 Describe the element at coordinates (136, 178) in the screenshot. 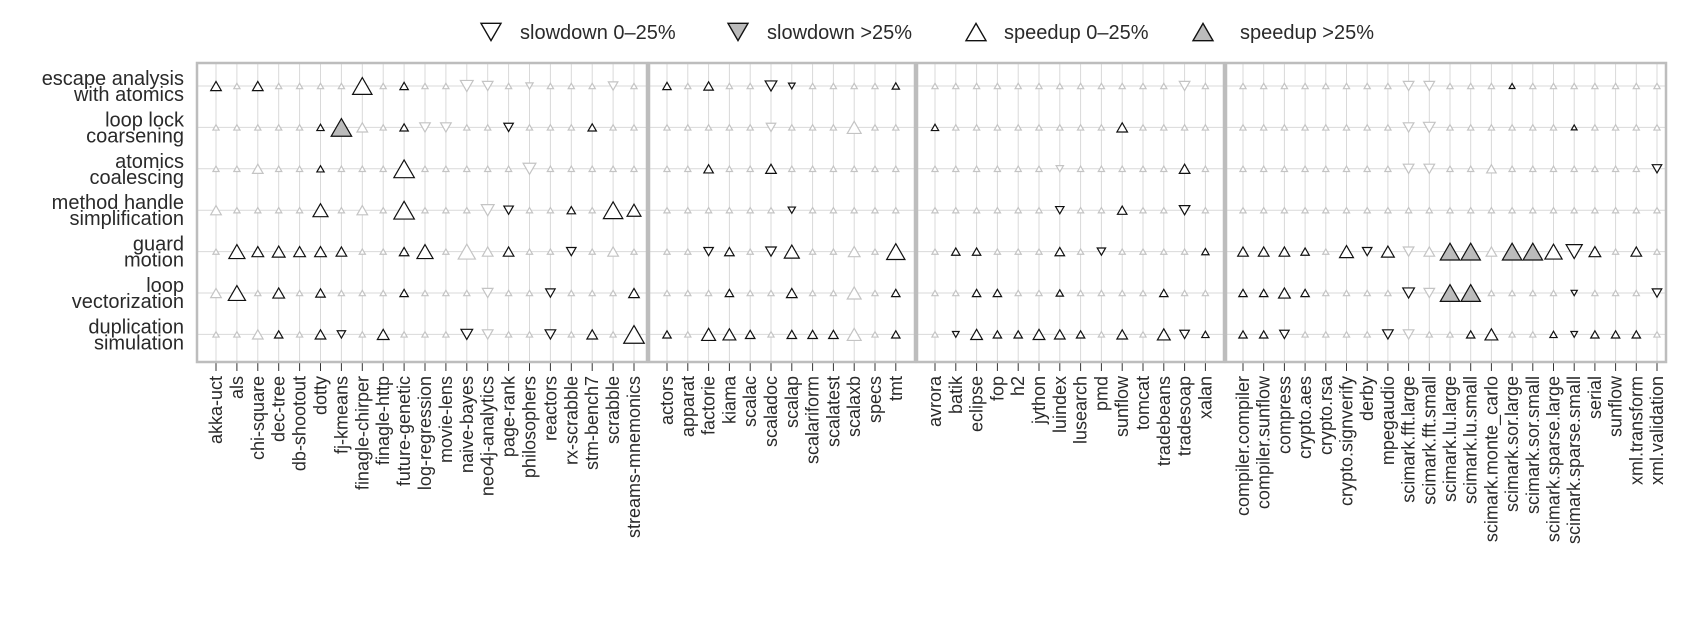

I see `row-label-line2: coalescing` at that location.